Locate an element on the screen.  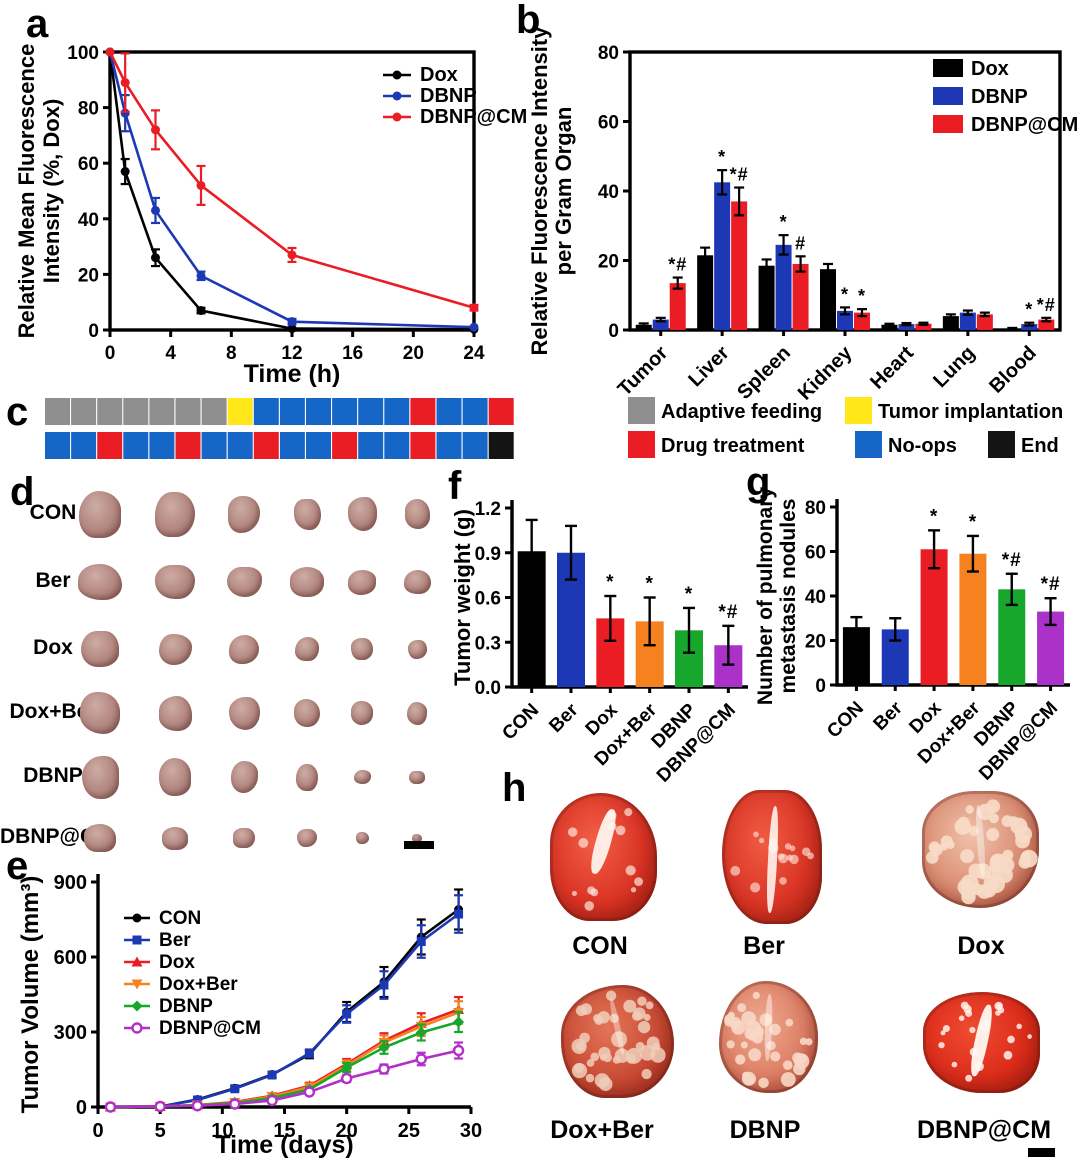
schedule-day-gray is located at coordinates (162, 411).